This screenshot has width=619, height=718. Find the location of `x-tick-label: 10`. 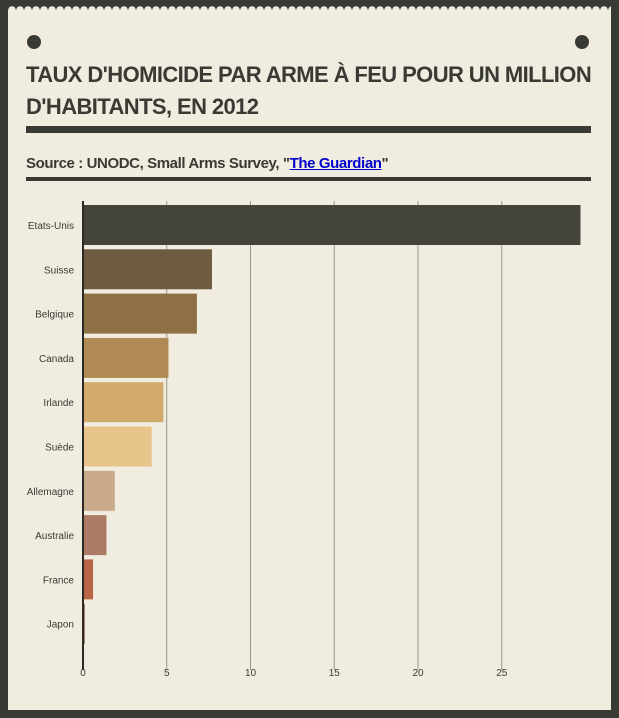

x-tick-label: 10 is located at coordinates (251, 673).